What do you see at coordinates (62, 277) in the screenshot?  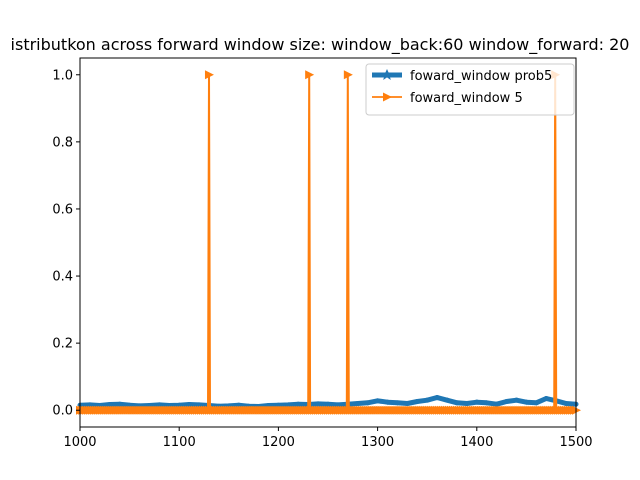 I see `y-tick-label: 0.4` at bounding box center [62, 277].